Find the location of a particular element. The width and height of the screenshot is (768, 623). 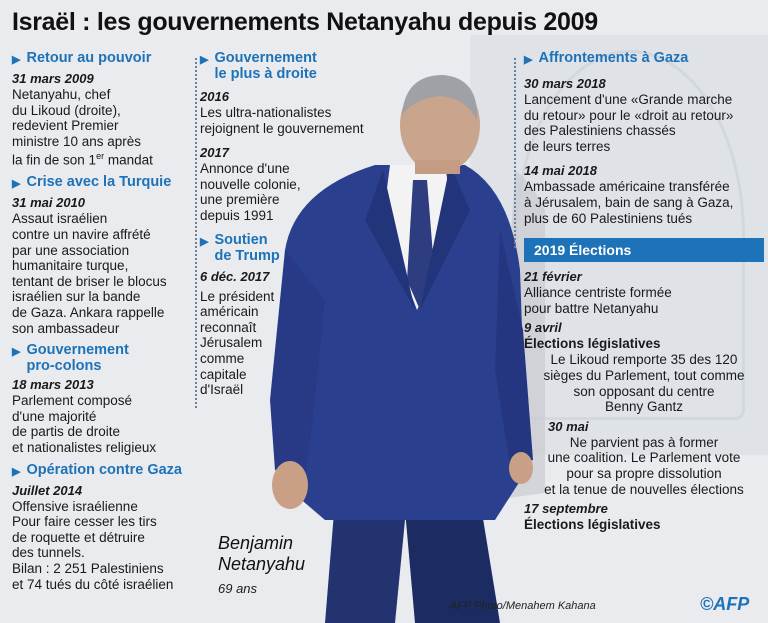

election-date: 17 septembre is located at coordinates (566, 509).